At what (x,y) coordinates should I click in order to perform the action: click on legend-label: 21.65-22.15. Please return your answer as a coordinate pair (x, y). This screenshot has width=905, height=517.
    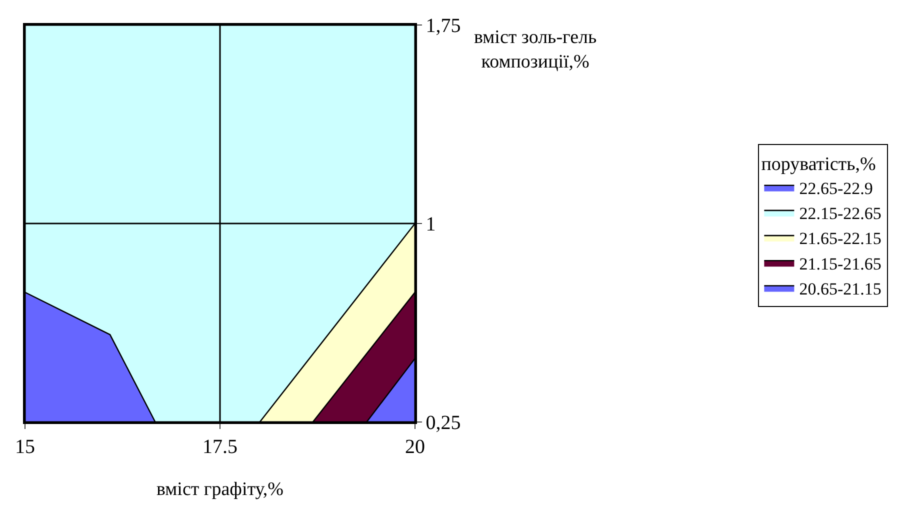
    Looking at the image, I should click on (840, 238).